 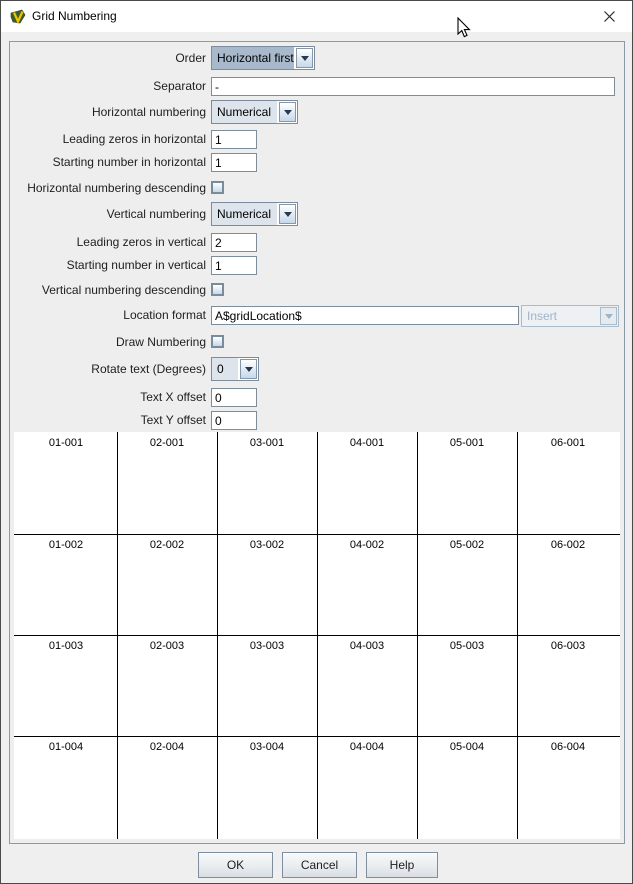 I want to click on separator-label: Separator, so click(x=179, y=86).